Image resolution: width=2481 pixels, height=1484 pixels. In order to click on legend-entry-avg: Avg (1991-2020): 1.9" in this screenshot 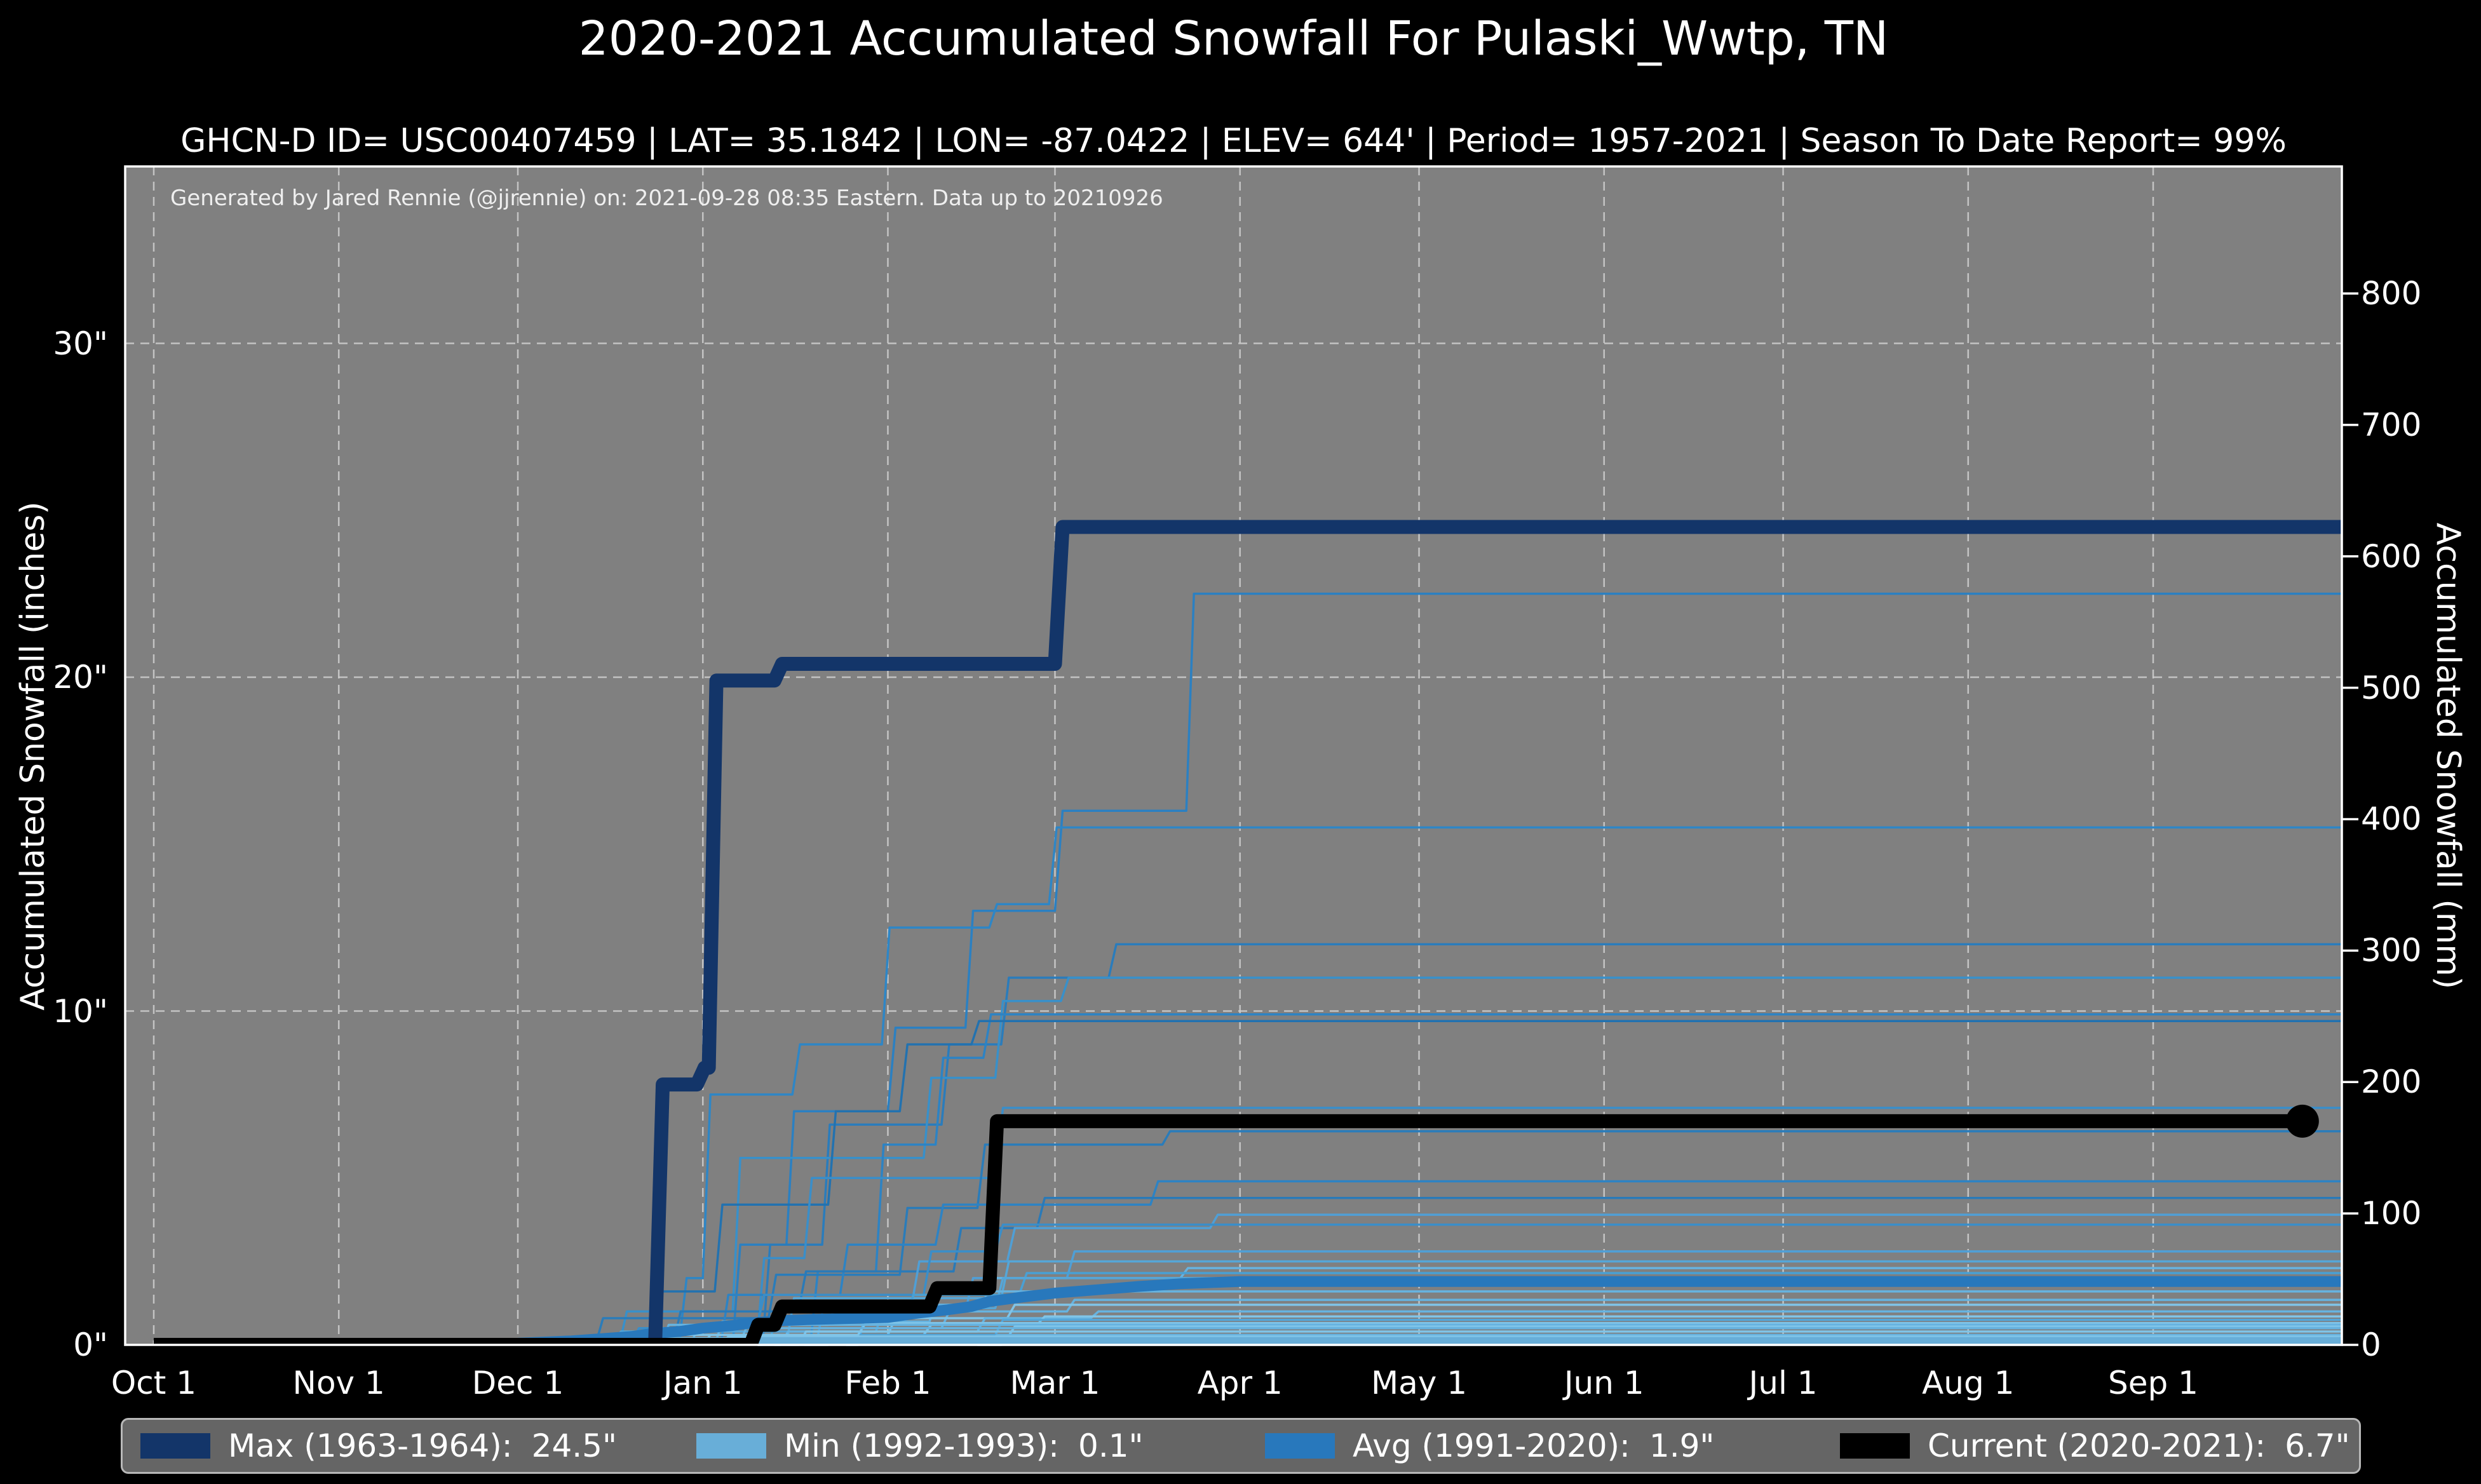, I will do `click(1489, 1446)`.